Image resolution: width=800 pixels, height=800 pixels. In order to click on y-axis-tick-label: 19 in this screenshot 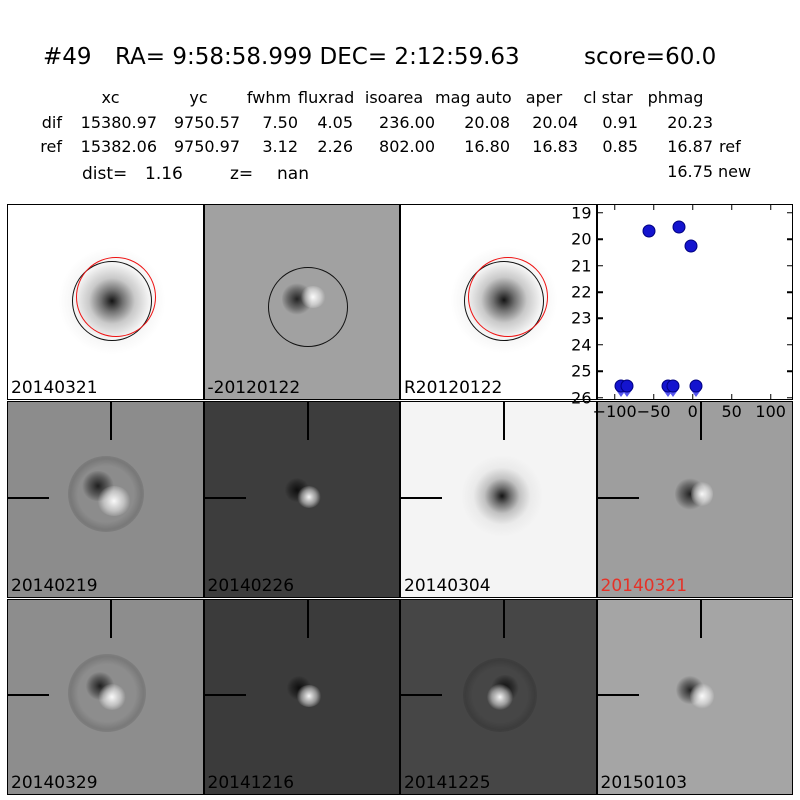, I will do `click(581, 213)`.